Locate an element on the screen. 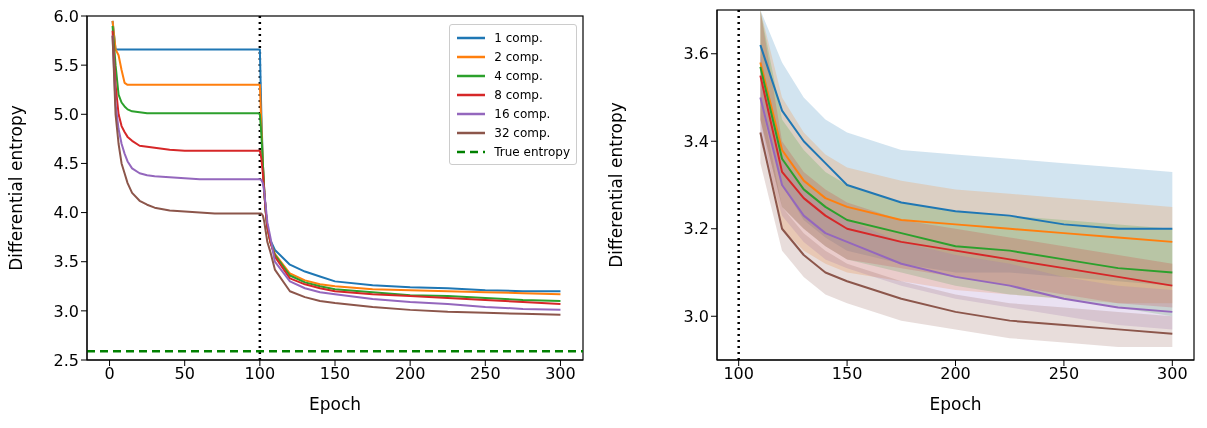  y-tick-label: 2.5 is located at coordinates (66, 360).